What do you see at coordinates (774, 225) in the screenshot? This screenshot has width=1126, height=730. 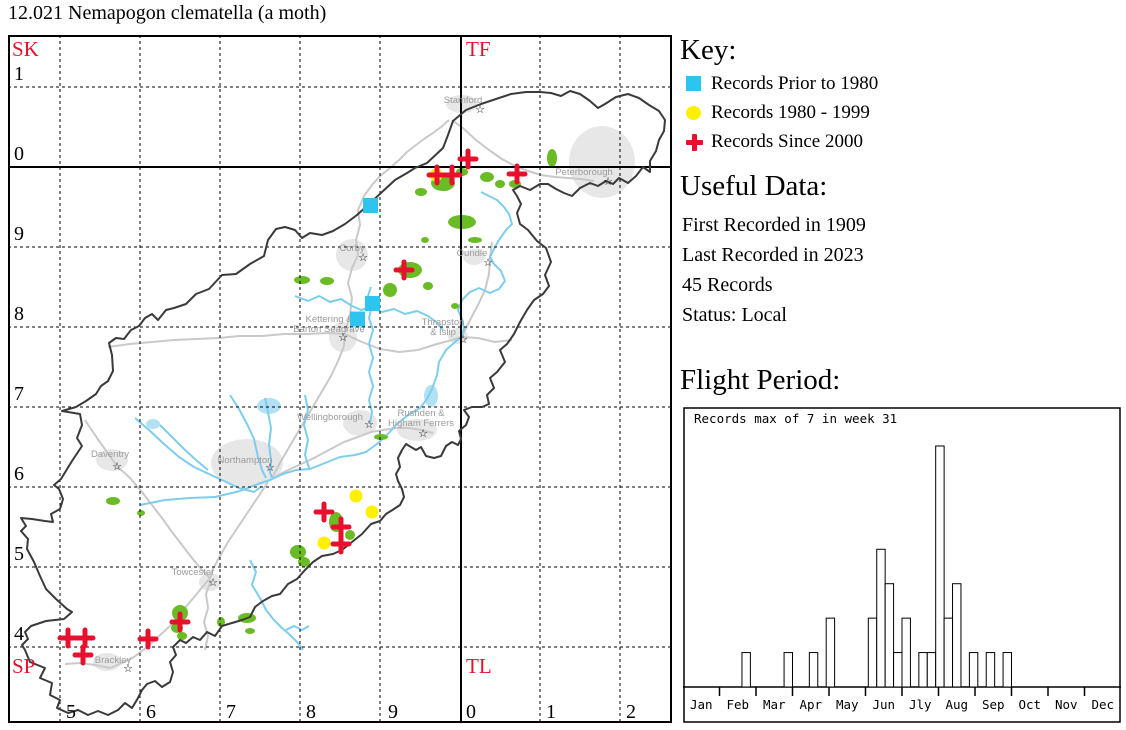 I see `first-recorded: First Recorded in 1909` at bounding box center [774, 225].